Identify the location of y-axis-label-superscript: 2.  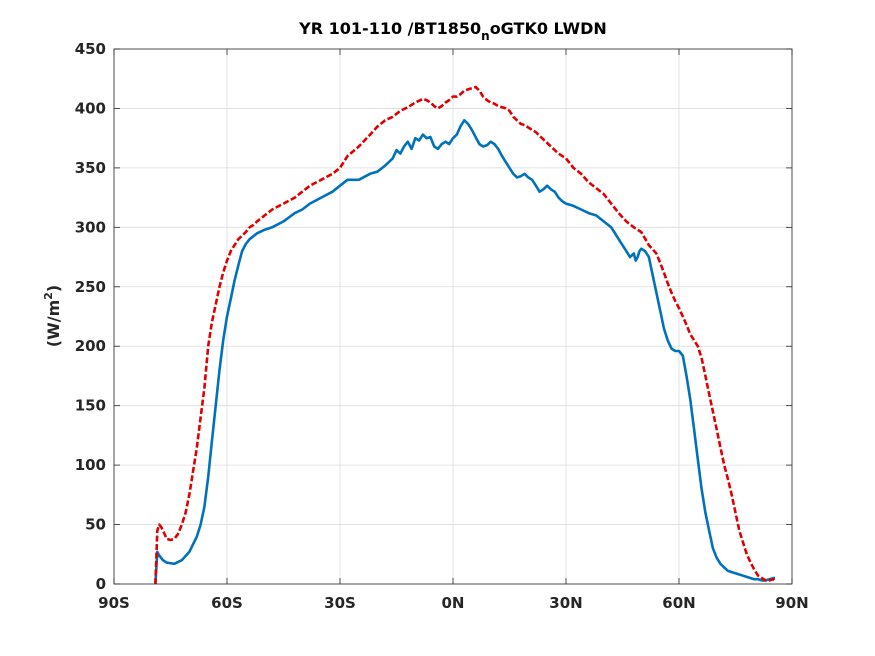
(48, 296).